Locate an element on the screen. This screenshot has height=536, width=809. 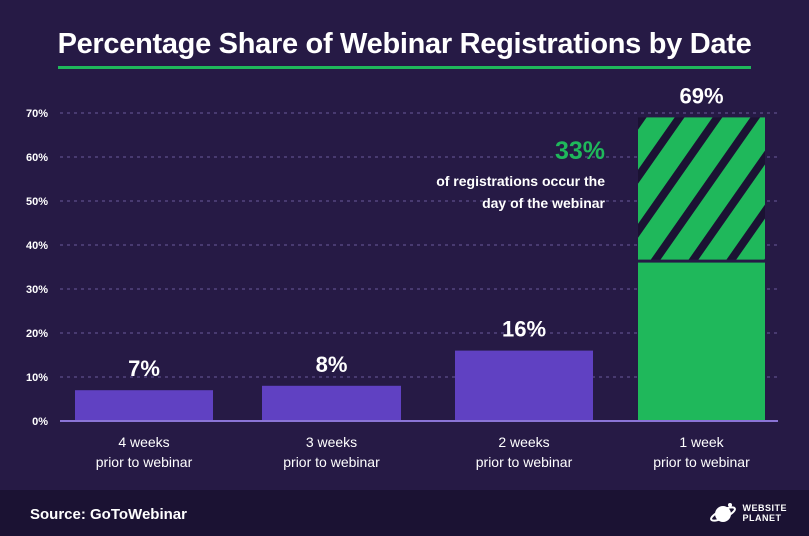
planet-icon is located at coordinates (723, 512).